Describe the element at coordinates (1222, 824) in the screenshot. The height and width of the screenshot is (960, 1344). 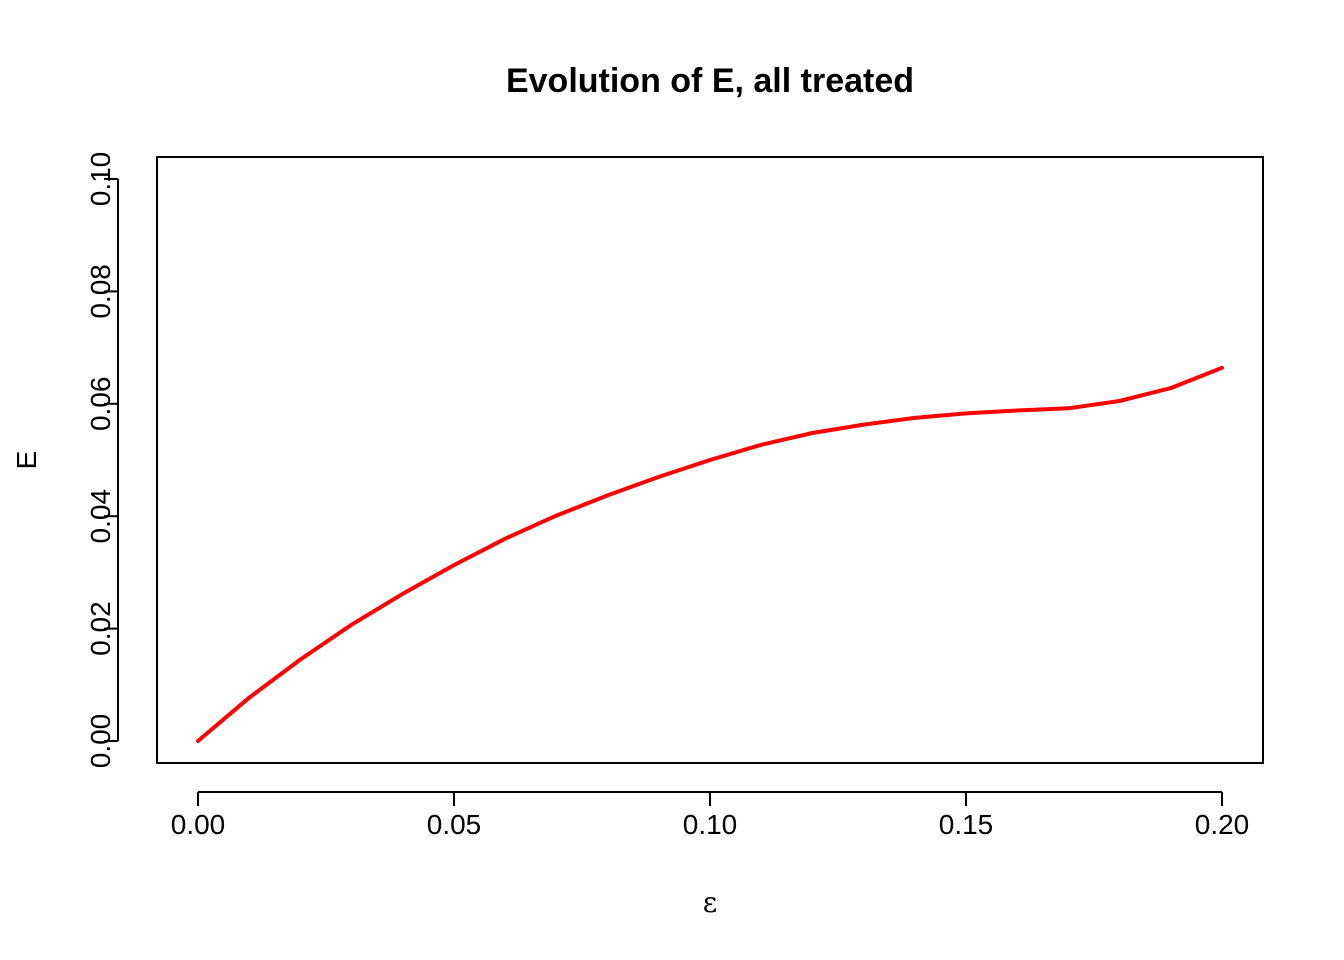
I see `x-tick-label: 0.20` at that location.